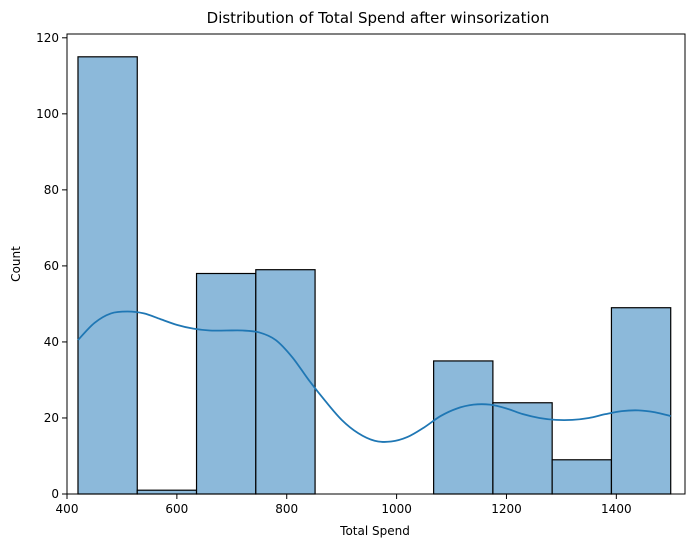 This screenshot has width=695, height=547. Describe the element at coordinates (67, 509) in the screenshot. I see `x-tick-label: 400` at that location.